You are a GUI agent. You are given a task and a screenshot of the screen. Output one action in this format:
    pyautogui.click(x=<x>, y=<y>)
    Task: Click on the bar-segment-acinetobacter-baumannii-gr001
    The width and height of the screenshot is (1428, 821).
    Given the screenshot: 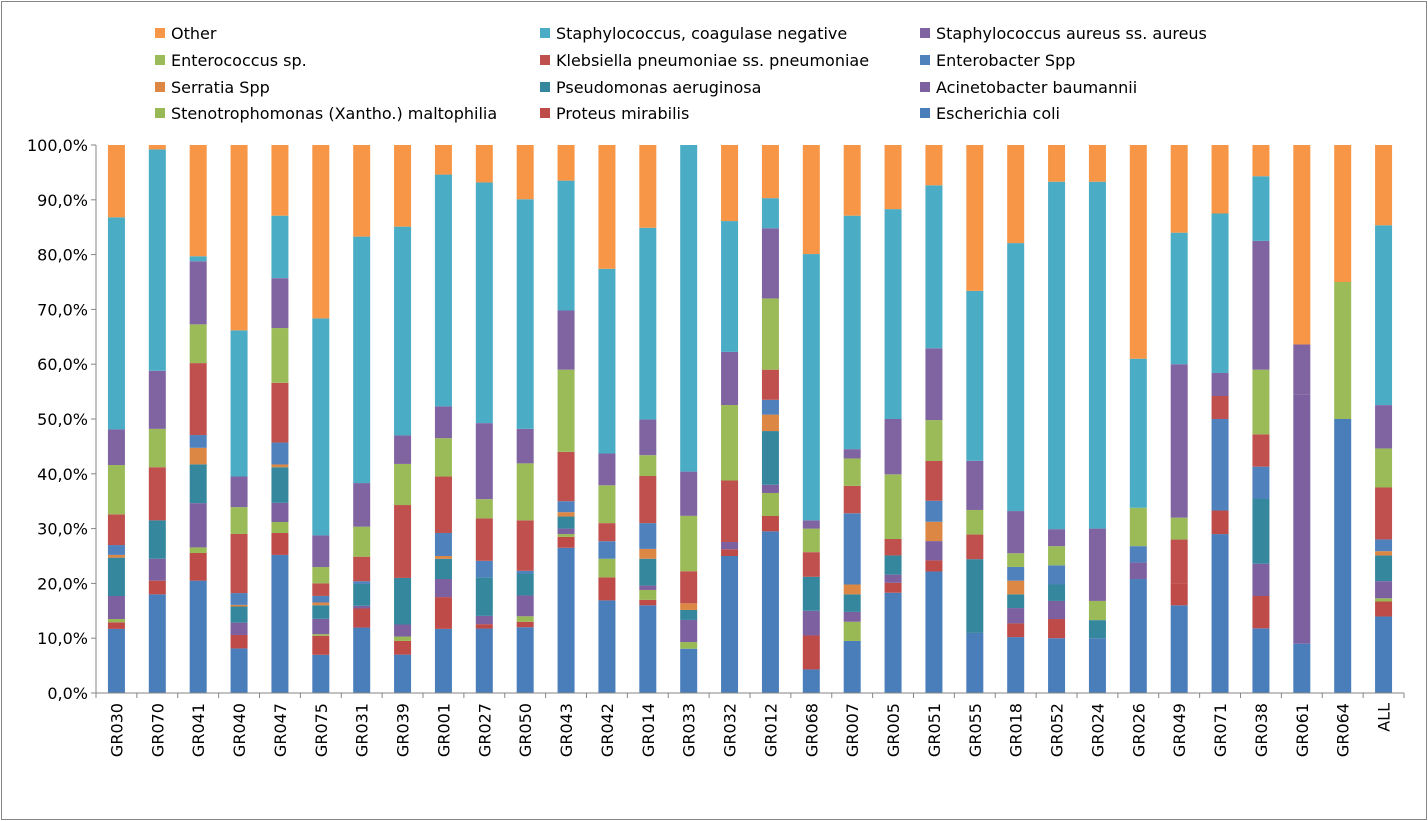 What is the action you would take?
    pyautogui.click(x=443, y=588)
    